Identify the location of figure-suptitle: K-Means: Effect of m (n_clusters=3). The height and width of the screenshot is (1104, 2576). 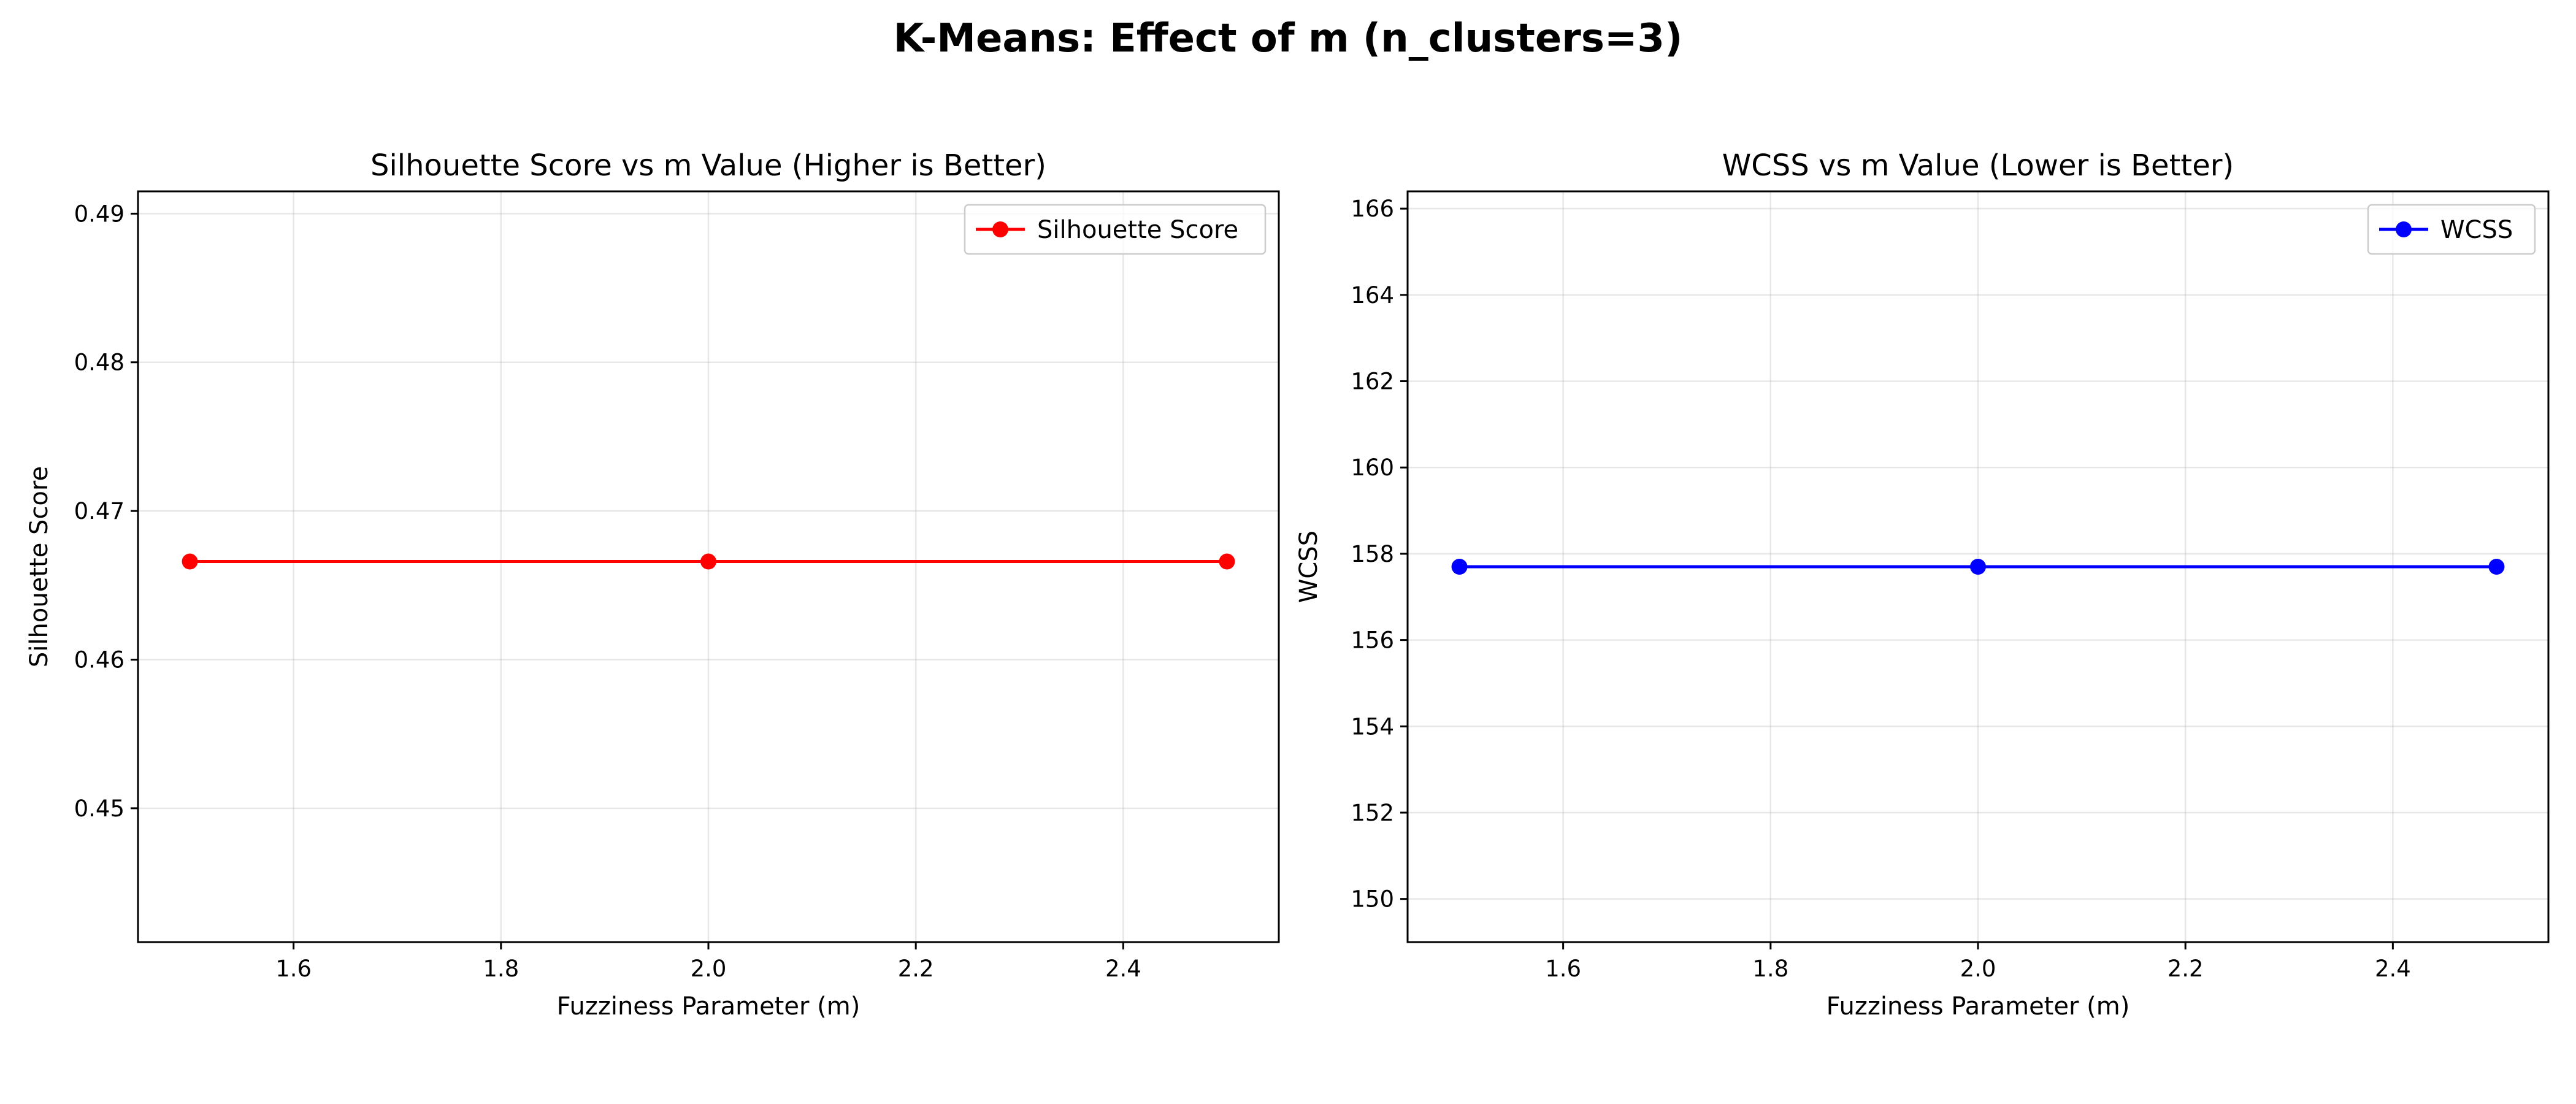
(1288, 38).